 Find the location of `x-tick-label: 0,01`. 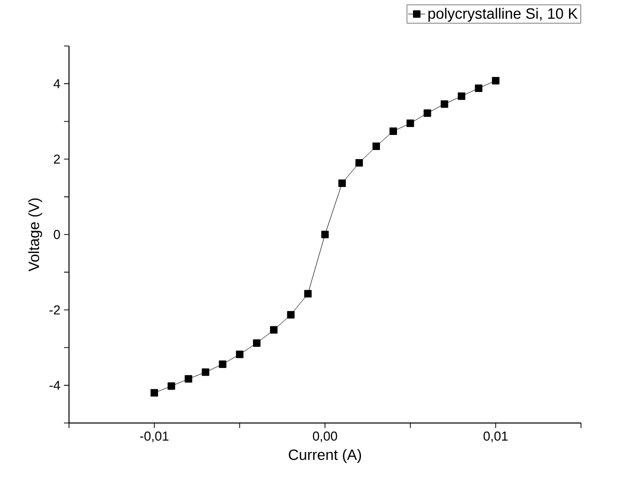

x-tick-label: 0,01 is located at coordinates (496, 437).